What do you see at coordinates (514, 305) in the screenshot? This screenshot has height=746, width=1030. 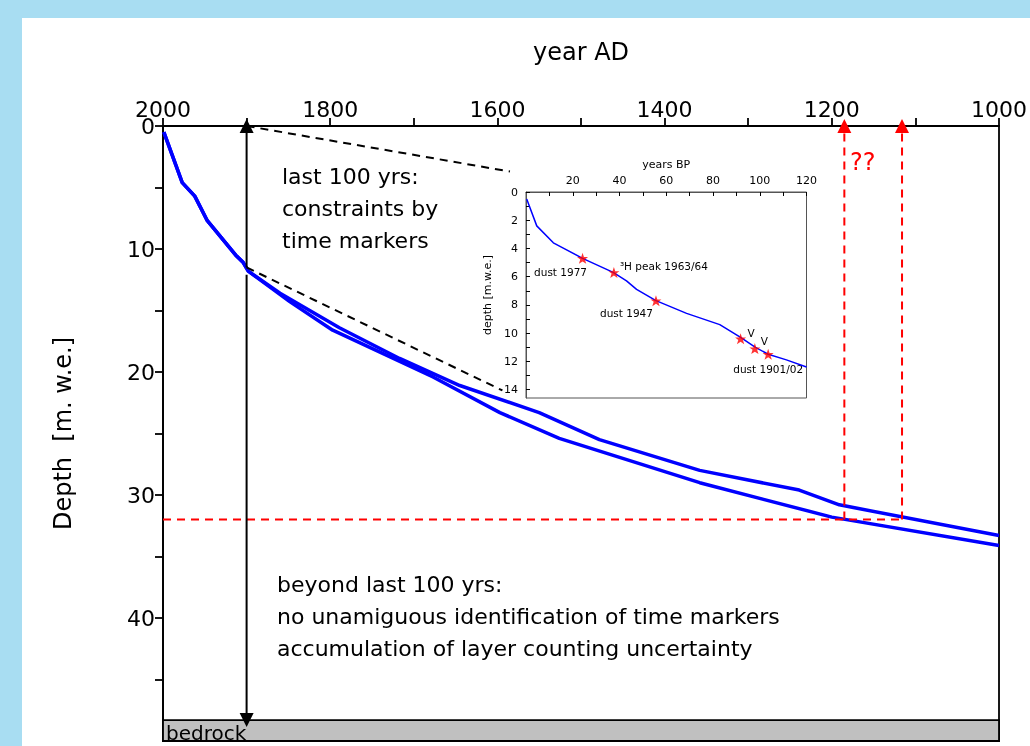 I see `y-tick-label: 8` at bounding box center [514, 305].